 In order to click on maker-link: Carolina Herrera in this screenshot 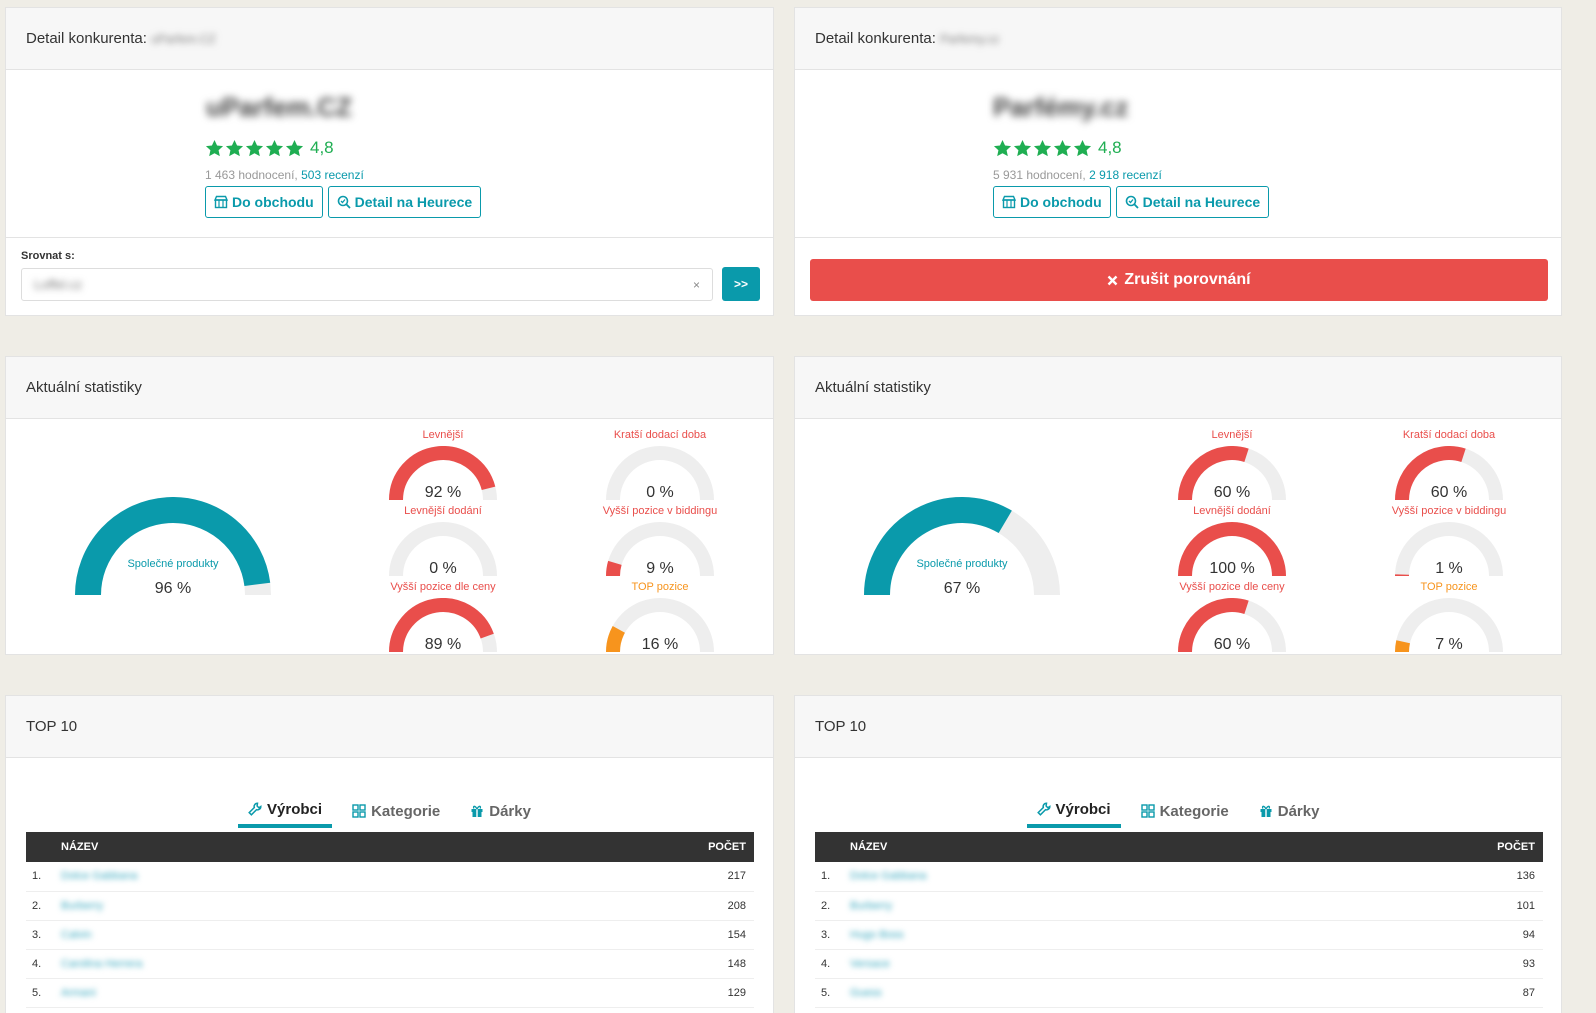, I will do `click(102, 963)`.